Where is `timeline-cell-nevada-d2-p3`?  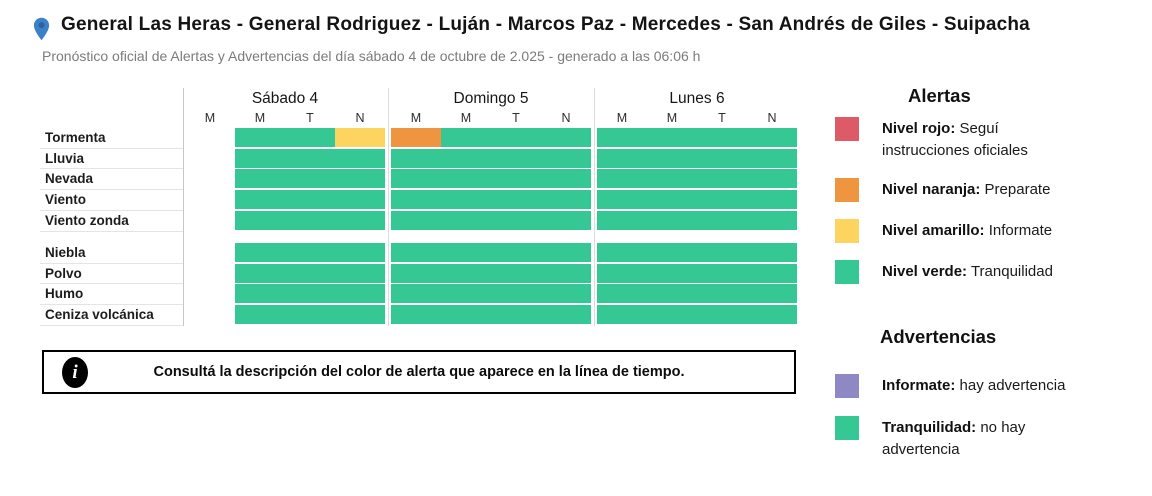
timeline-cell-nevada-d2-p3 is located at coordinates (772, 179).